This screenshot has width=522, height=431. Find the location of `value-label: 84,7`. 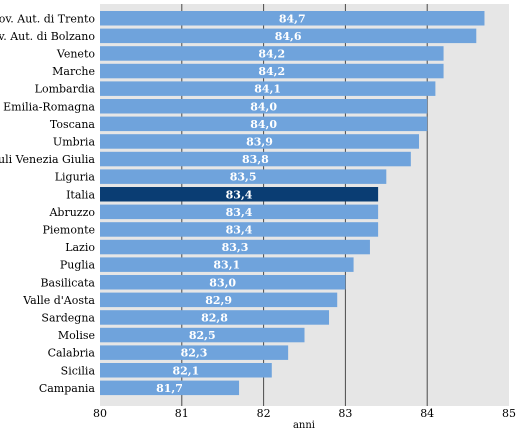

value-label: 84,7 is located at coordinates (292, 18).